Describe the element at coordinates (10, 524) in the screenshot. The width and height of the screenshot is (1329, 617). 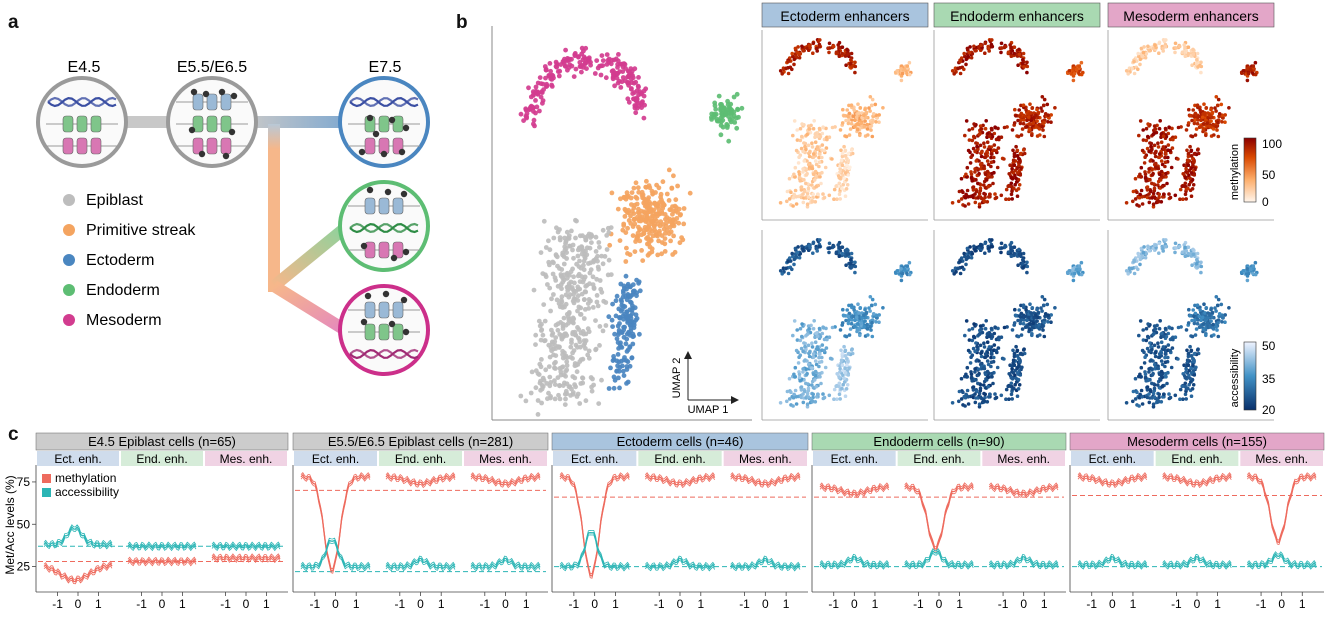
I see `panel-c-ylabel: Met/Acc levels (%)` at that location.